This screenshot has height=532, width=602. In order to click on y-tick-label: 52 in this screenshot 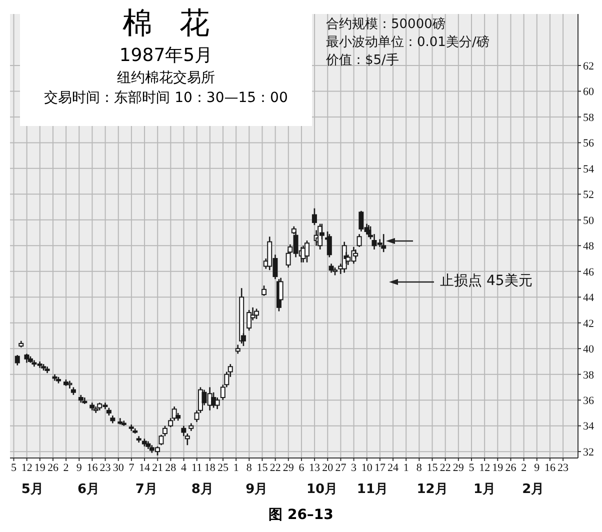, I will do `click(588, 195)`.